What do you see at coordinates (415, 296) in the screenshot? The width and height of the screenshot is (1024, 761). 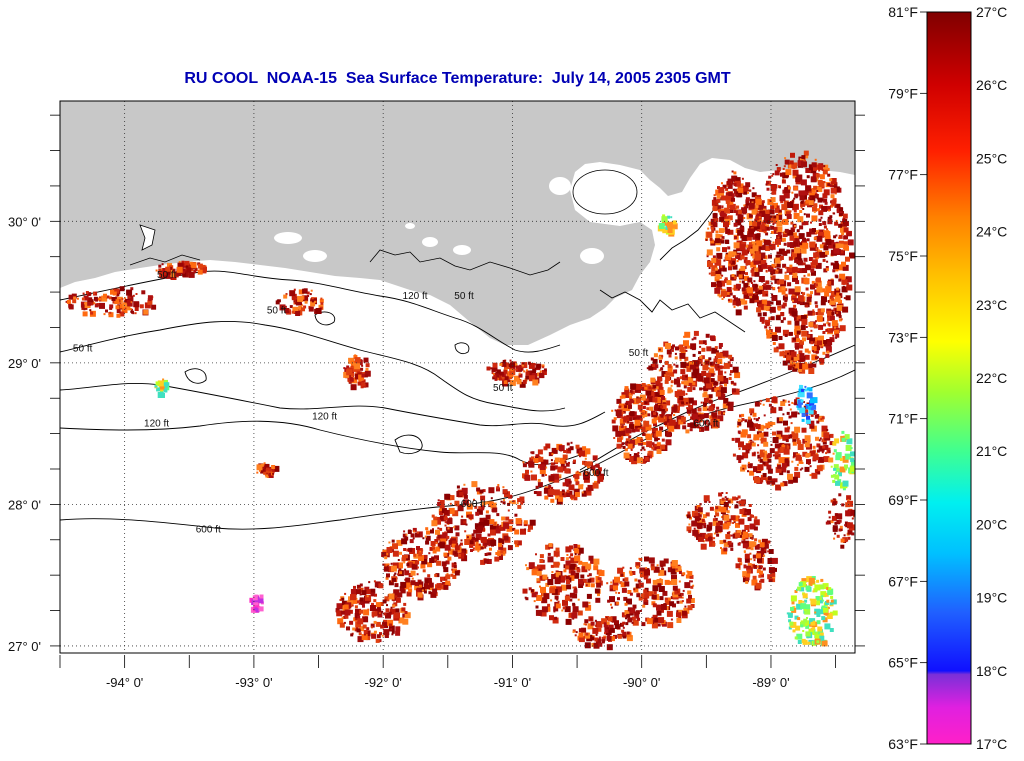 I see `contour-label: 120 ft` at bounding box center [415, 296].